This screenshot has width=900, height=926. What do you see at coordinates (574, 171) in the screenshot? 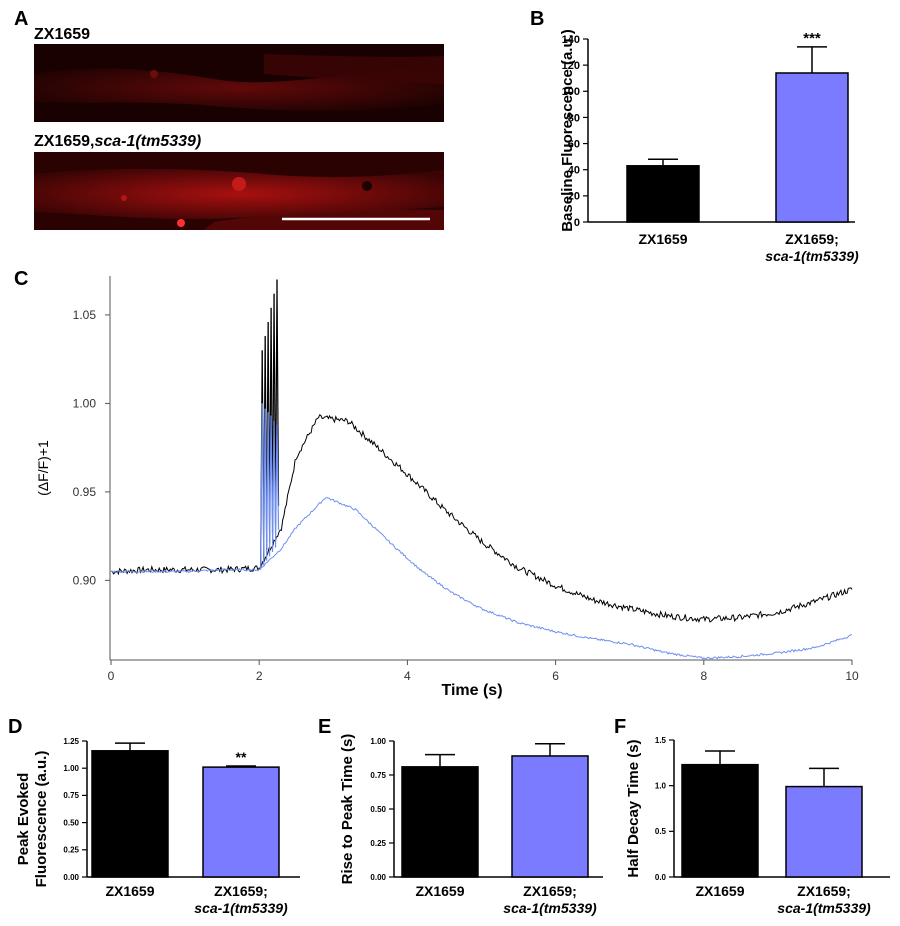
I see `y-tick-label: 40` at bounding box center [574, 171].